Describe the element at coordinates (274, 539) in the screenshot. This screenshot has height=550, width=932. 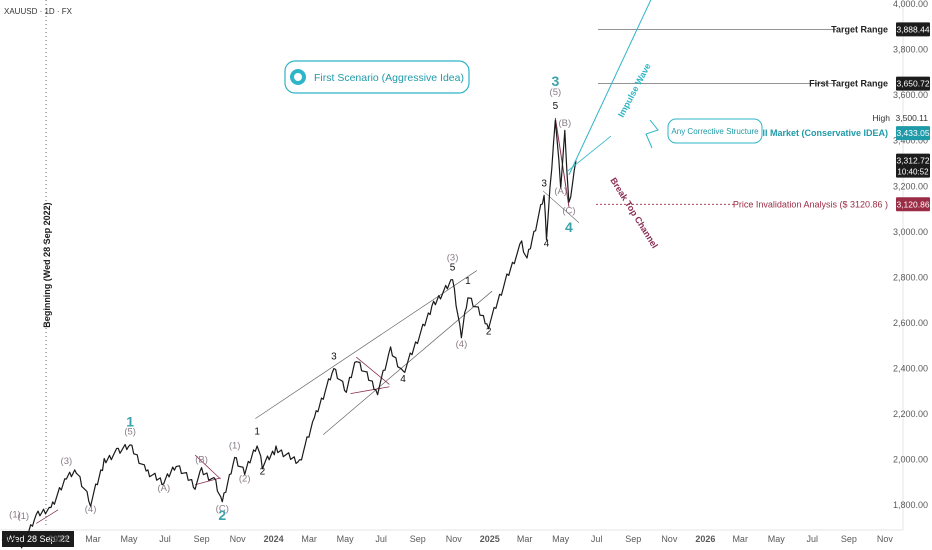
I see `x-tick-label: 2024` at that location.